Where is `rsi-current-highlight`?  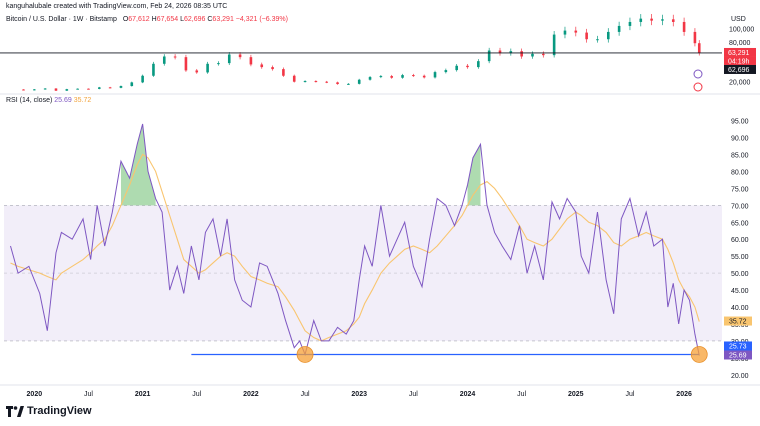 rsi-current-highlight is located at coordinates (699, 354).